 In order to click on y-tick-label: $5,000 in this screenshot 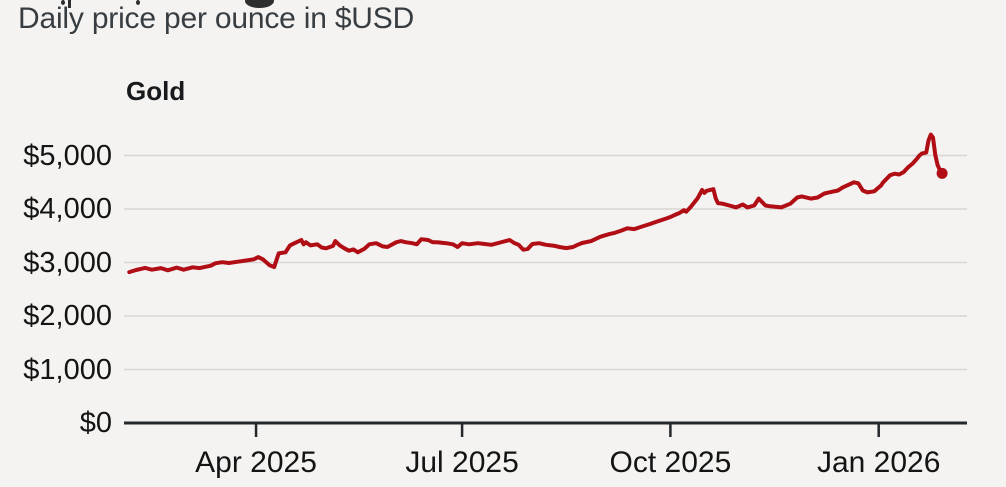, I will do `click(67, 155)`.